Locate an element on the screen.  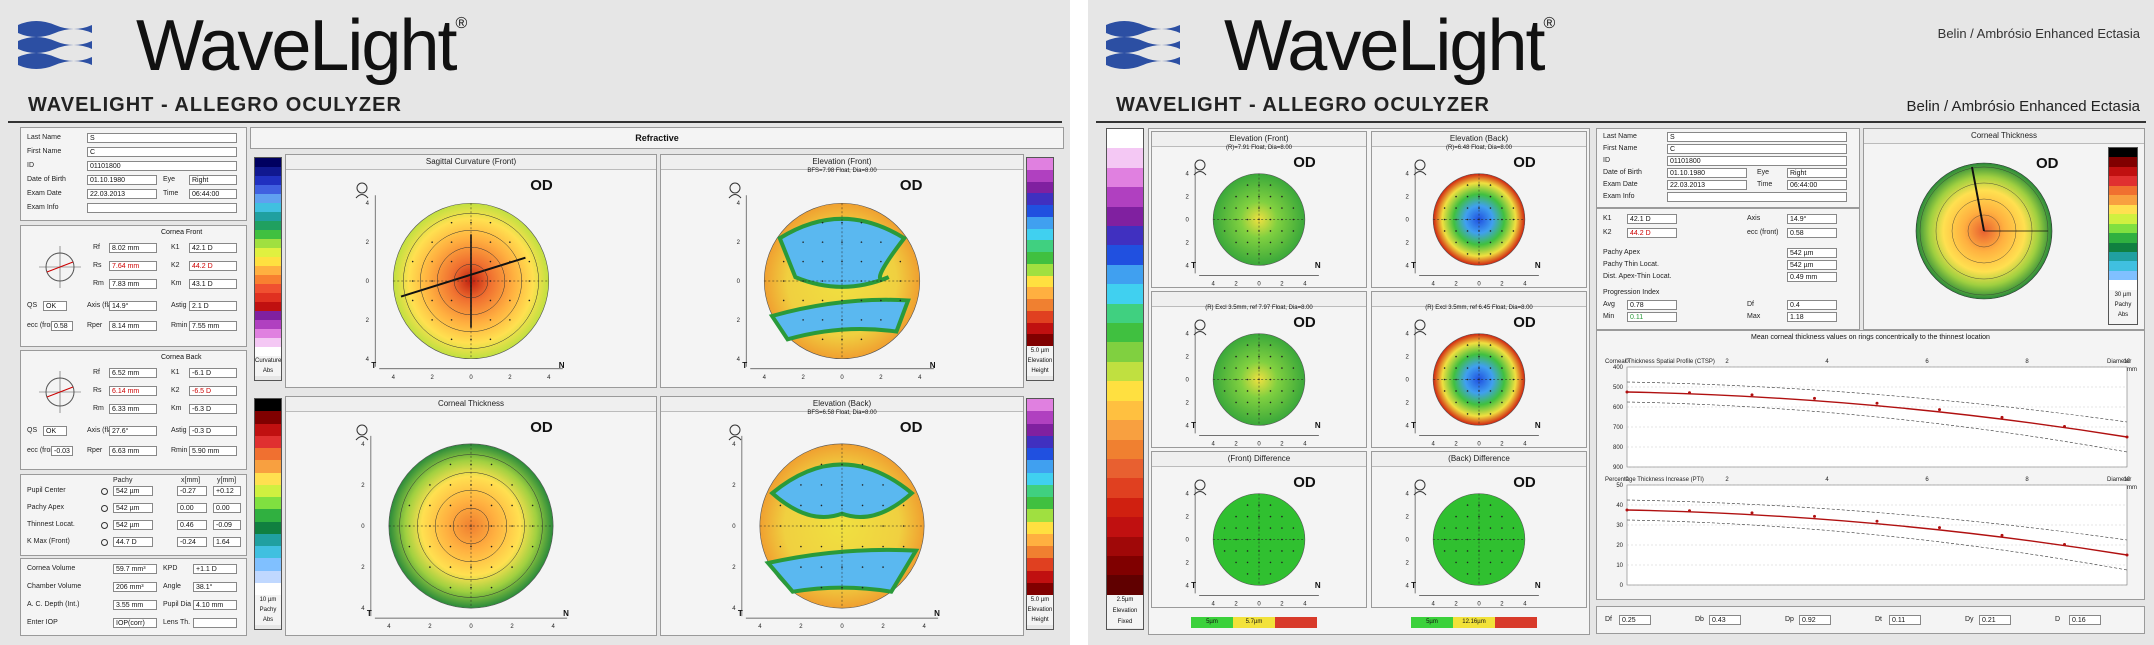
patient-field-label: First Name is located at coordinates (1620, 148).